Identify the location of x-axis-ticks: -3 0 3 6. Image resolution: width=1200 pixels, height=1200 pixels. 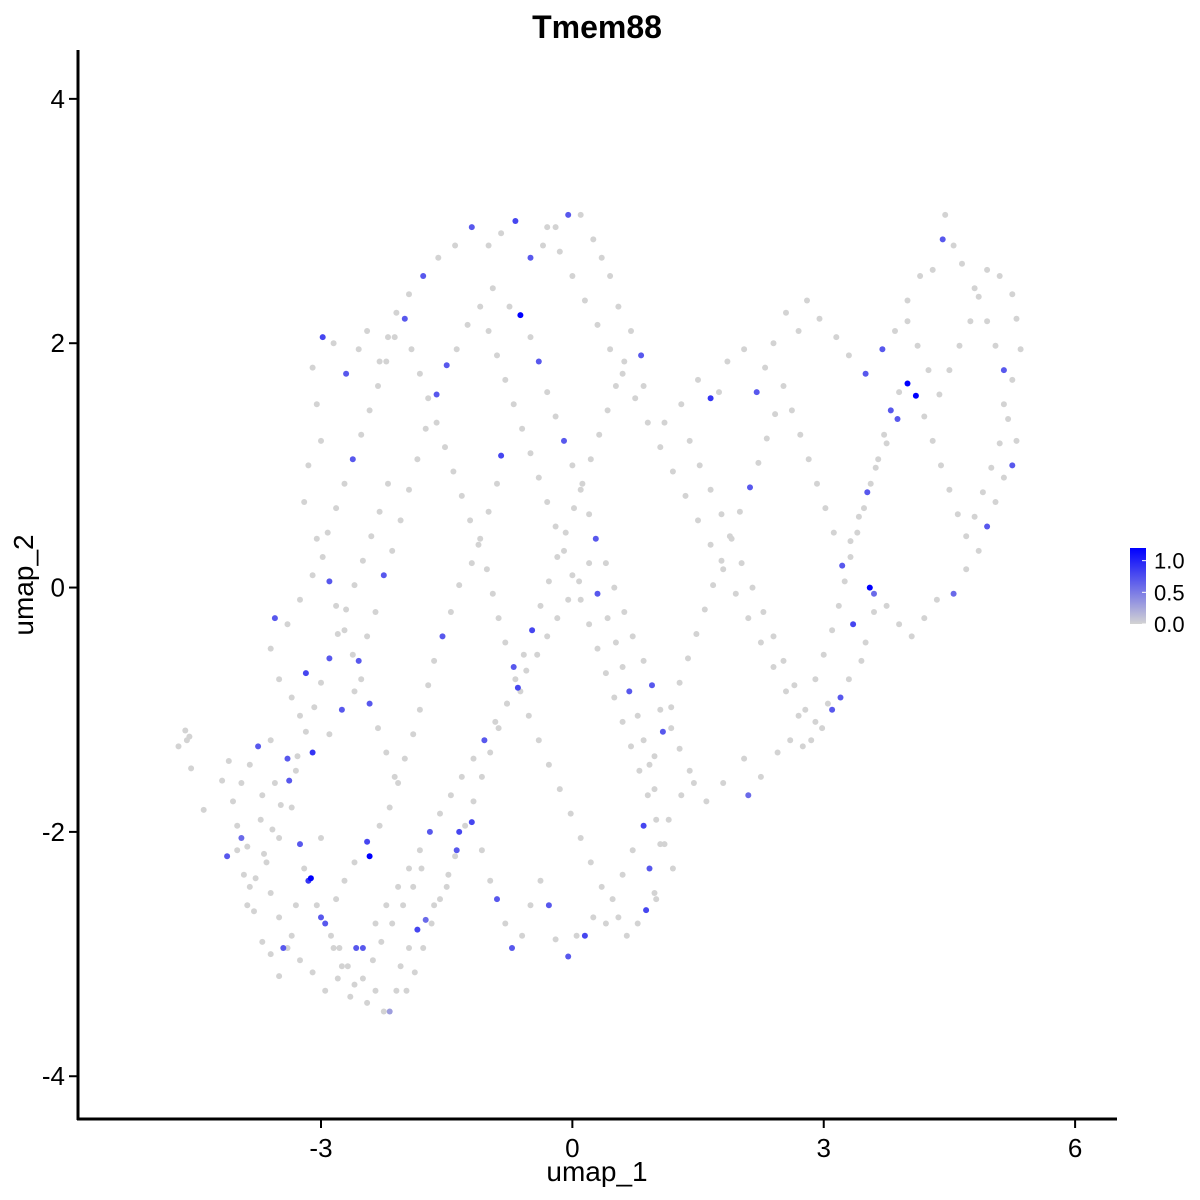
(695, 1141).